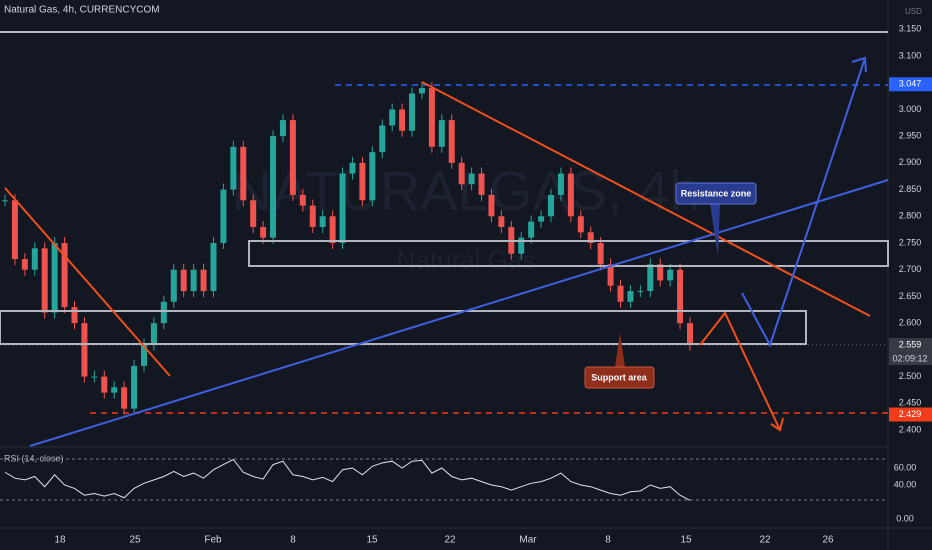 This screenshot has width=932, height=550. I want to click on rsi-label: RSI (14, close), so click(34, 458).